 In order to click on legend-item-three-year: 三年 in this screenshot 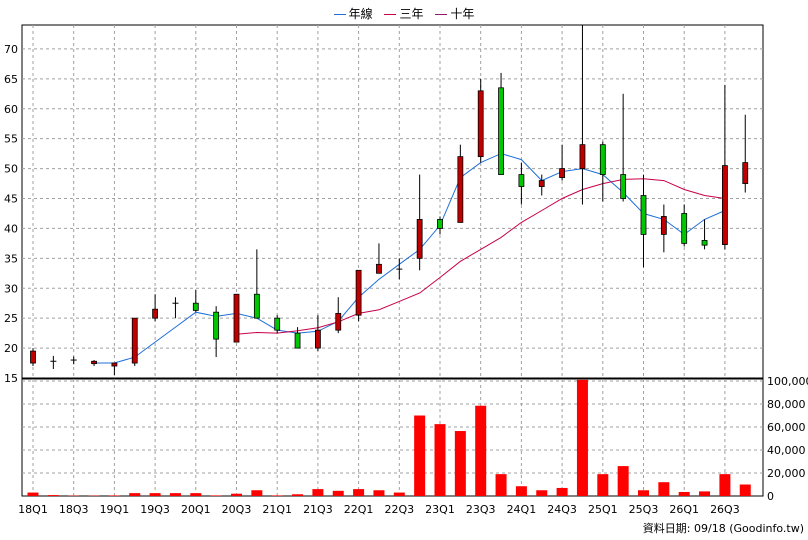, I will do `click(404, 13)`.